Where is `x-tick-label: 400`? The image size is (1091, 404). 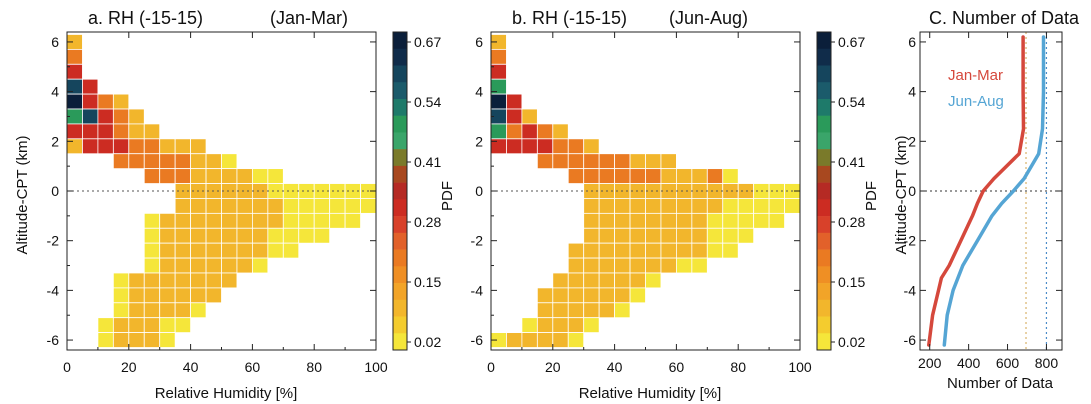 x-tick-label: 400 is located at coordinates (969, 363).